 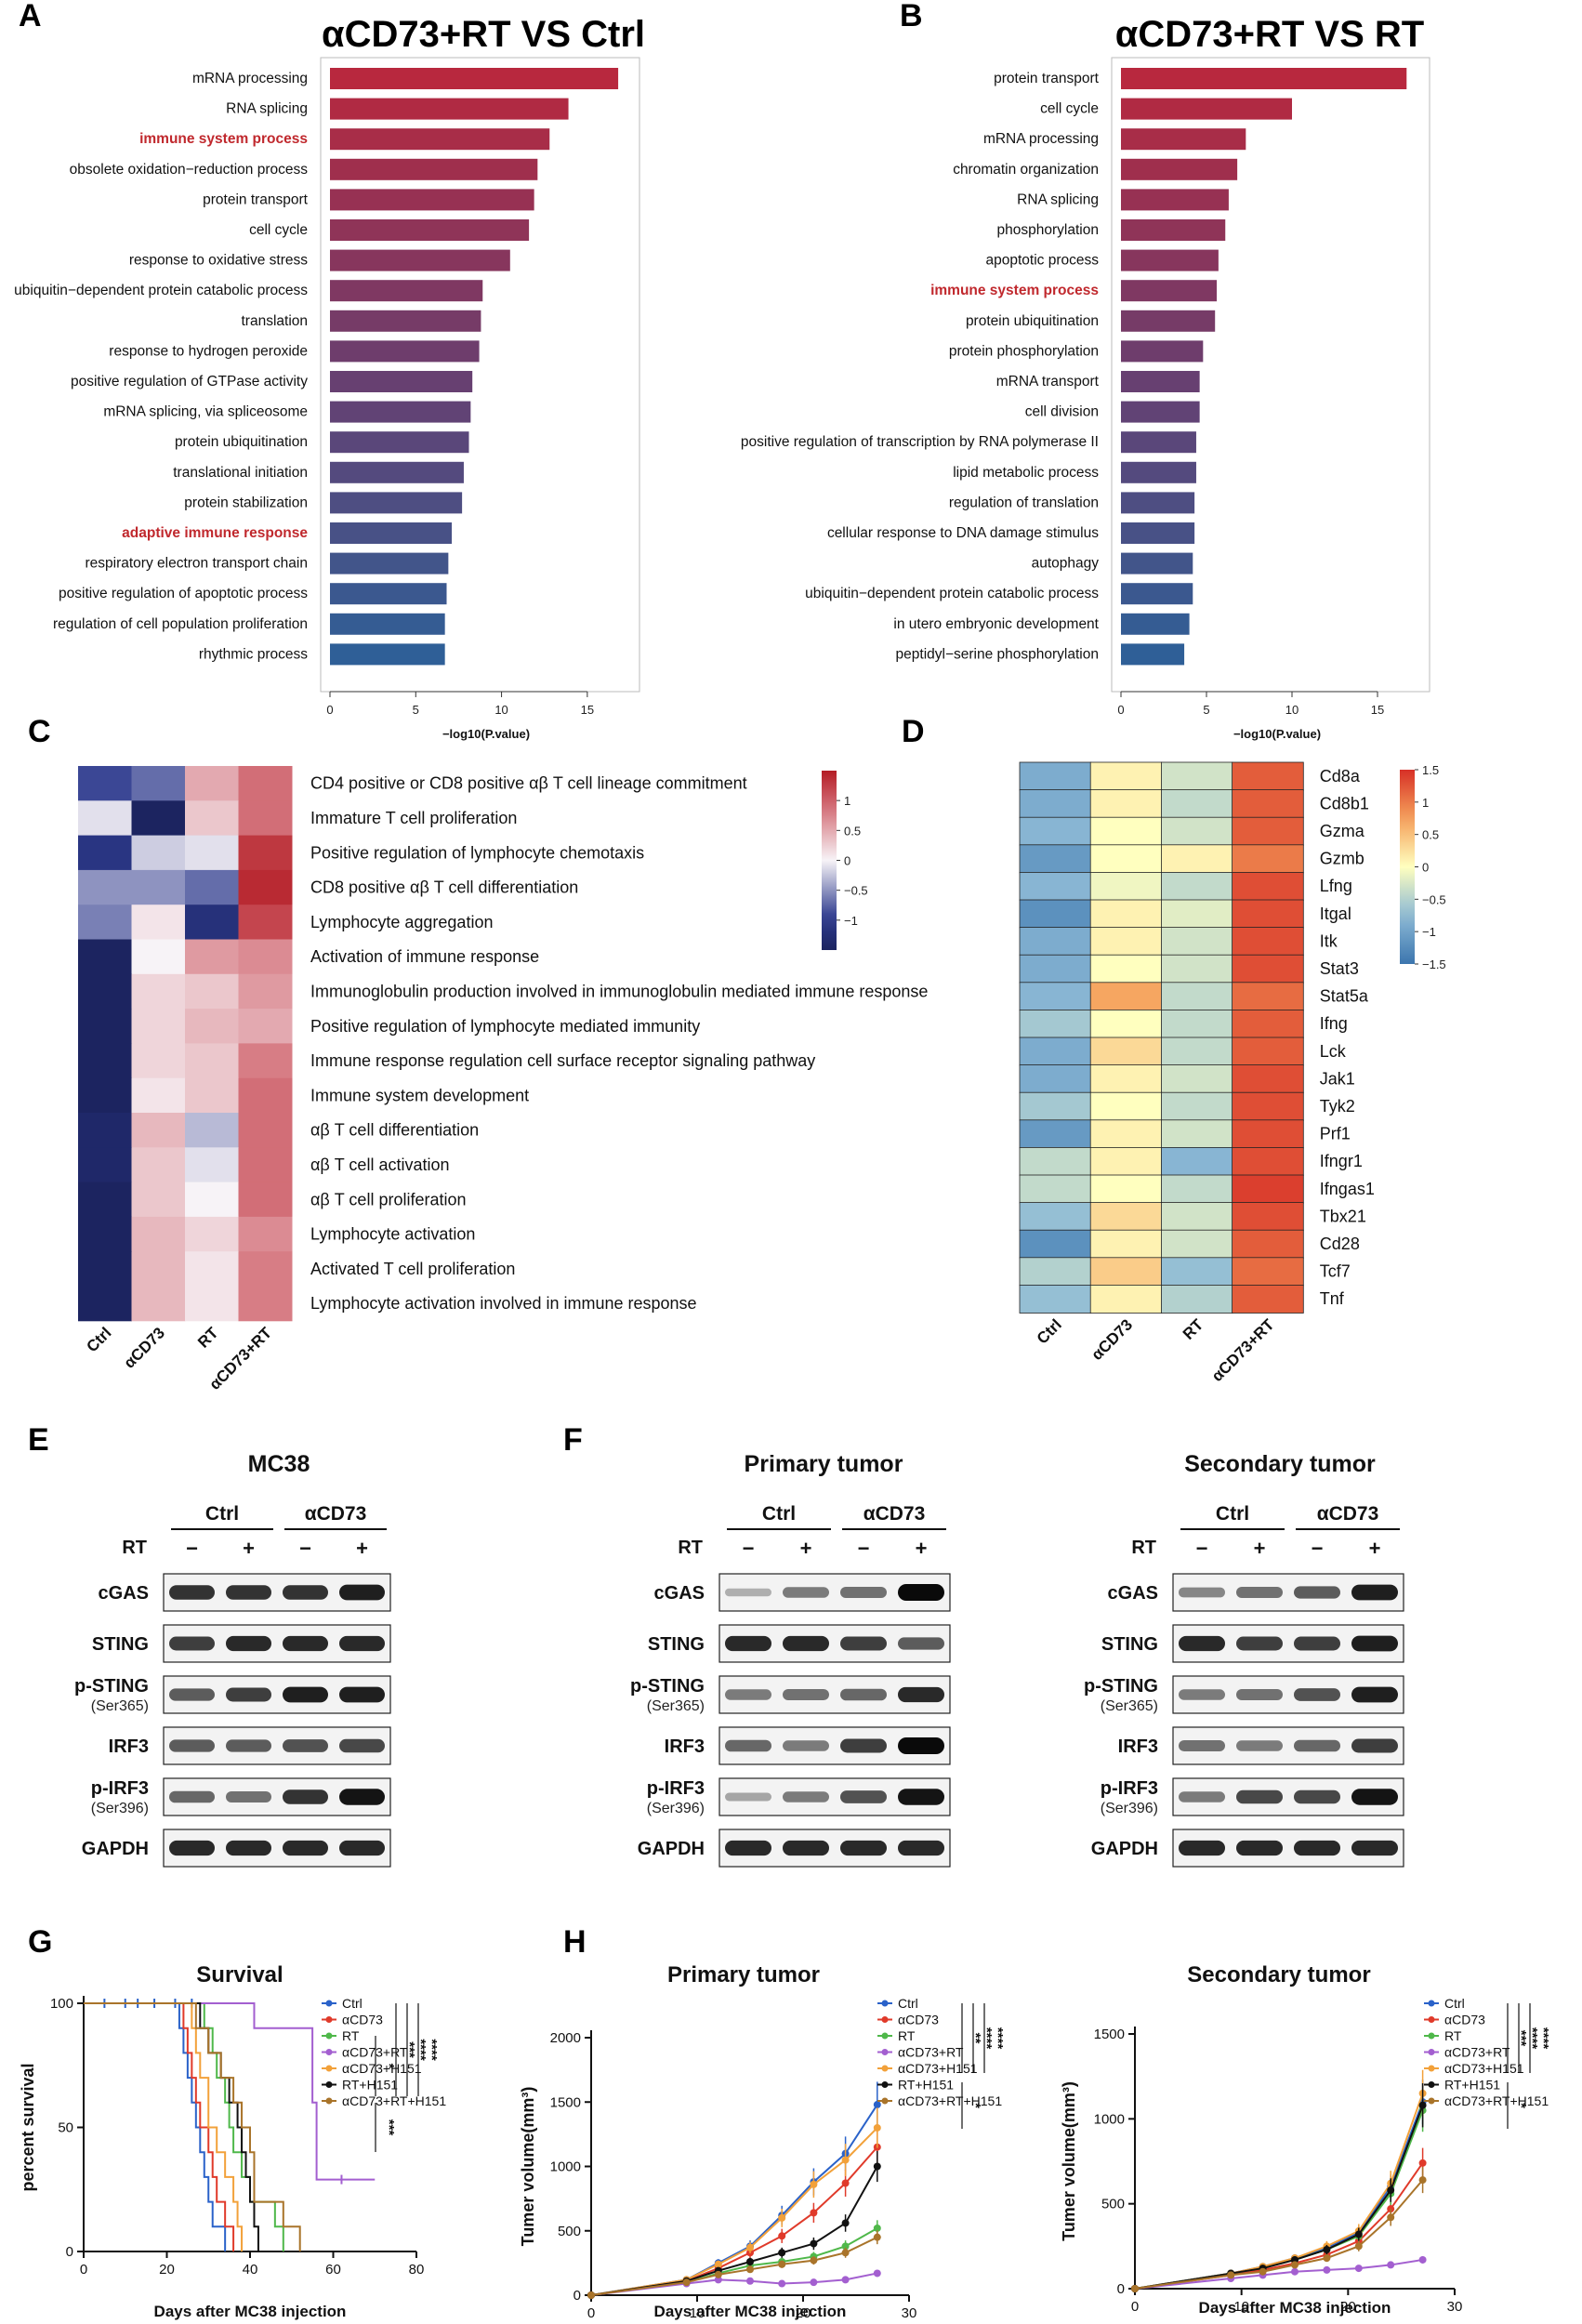 I want to click on row-label: CD8 positive αβ T cell differentiation, so click(x=444, y=887).